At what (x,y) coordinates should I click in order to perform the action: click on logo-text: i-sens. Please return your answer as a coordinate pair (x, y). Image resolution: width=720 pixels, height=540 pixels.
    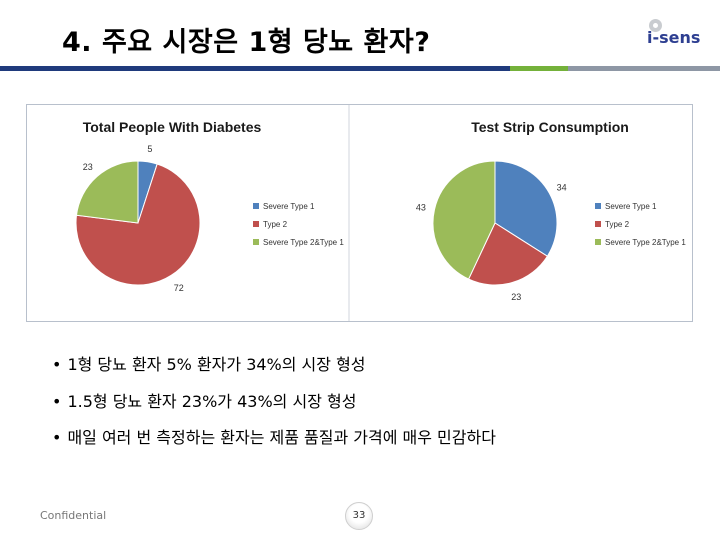
    Looking at the image, I should click on (674, 37).